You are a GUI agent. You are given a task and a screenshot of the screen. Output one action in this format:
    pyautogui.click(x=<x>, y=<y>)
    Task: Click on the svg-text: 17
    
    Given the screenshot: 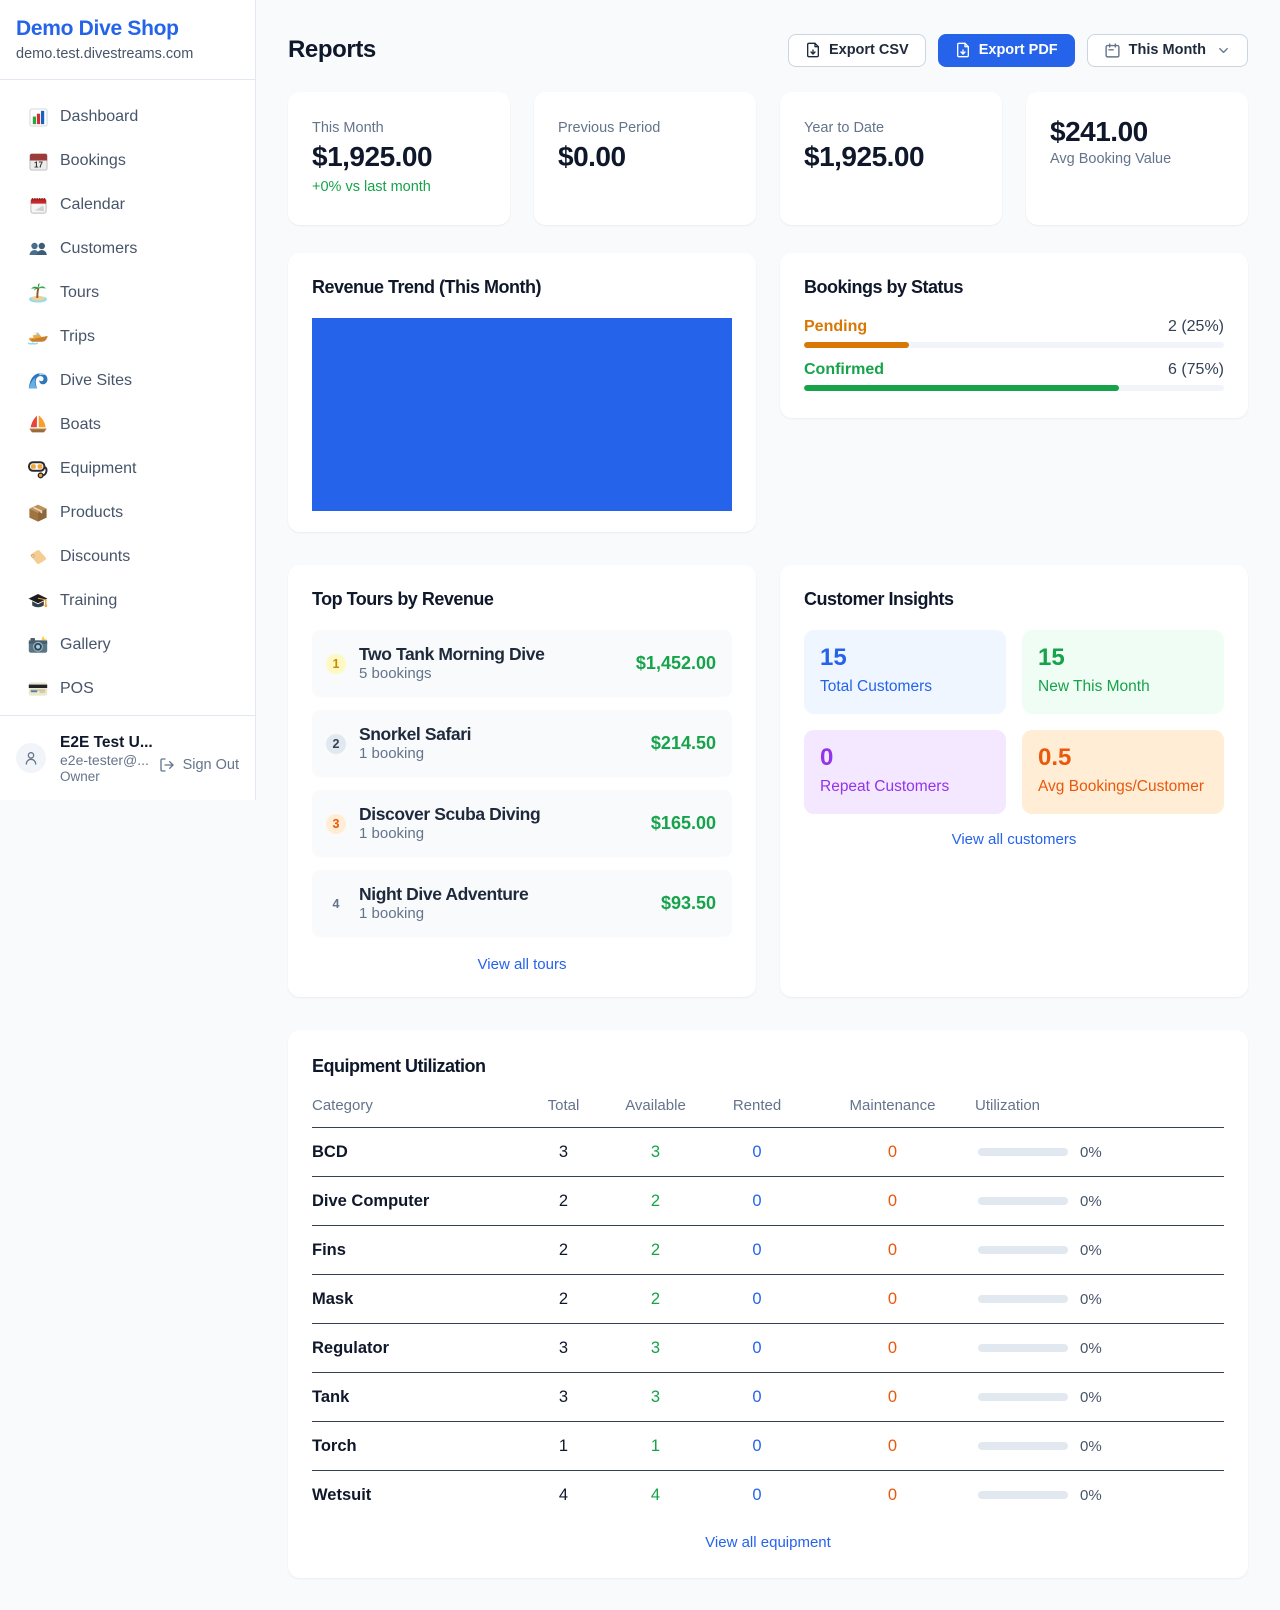 What is the action you would take?
    pyautogui.click(x=38, y=164)
    